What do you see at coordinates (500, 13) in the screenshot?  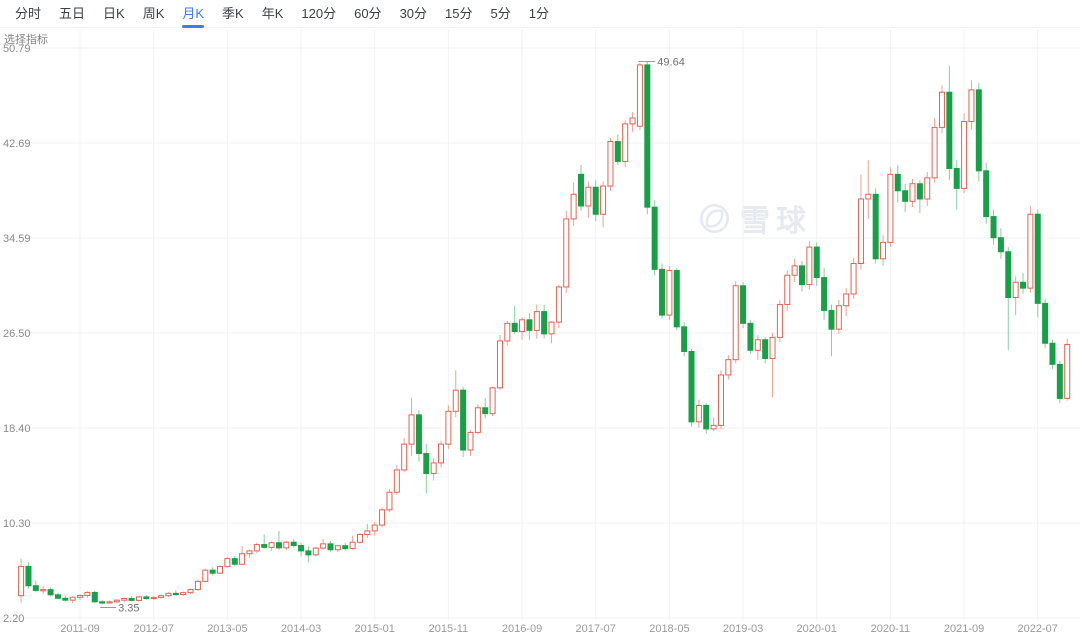 I see `period-tab-5分: 5分` at bounding box center [500, 13].